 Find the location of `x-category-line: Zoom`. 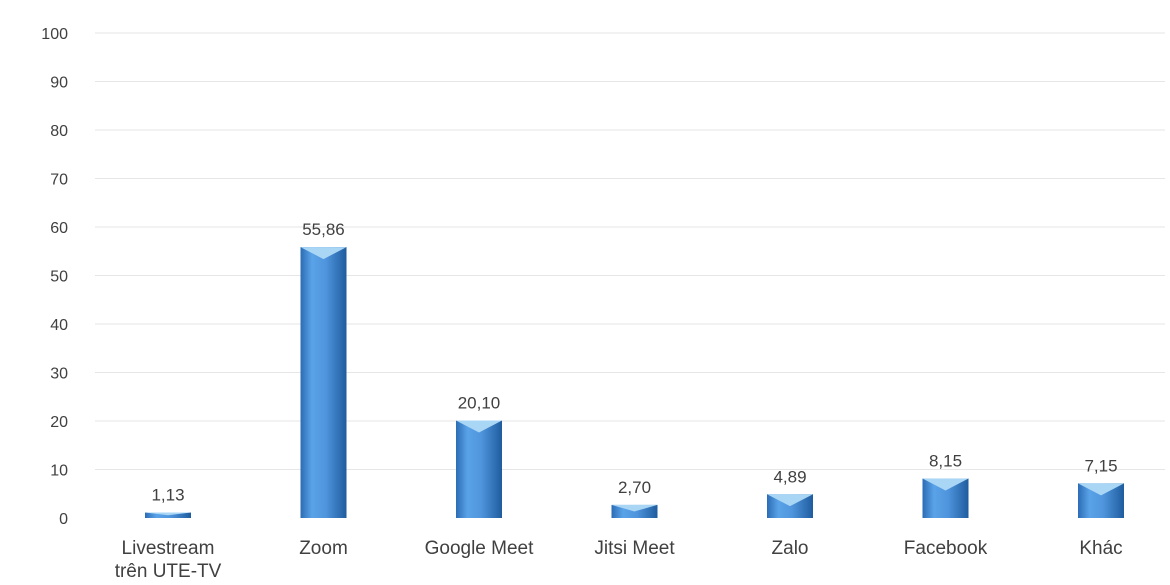

x-category-line: Zoom is located at coordinates (323, 548).